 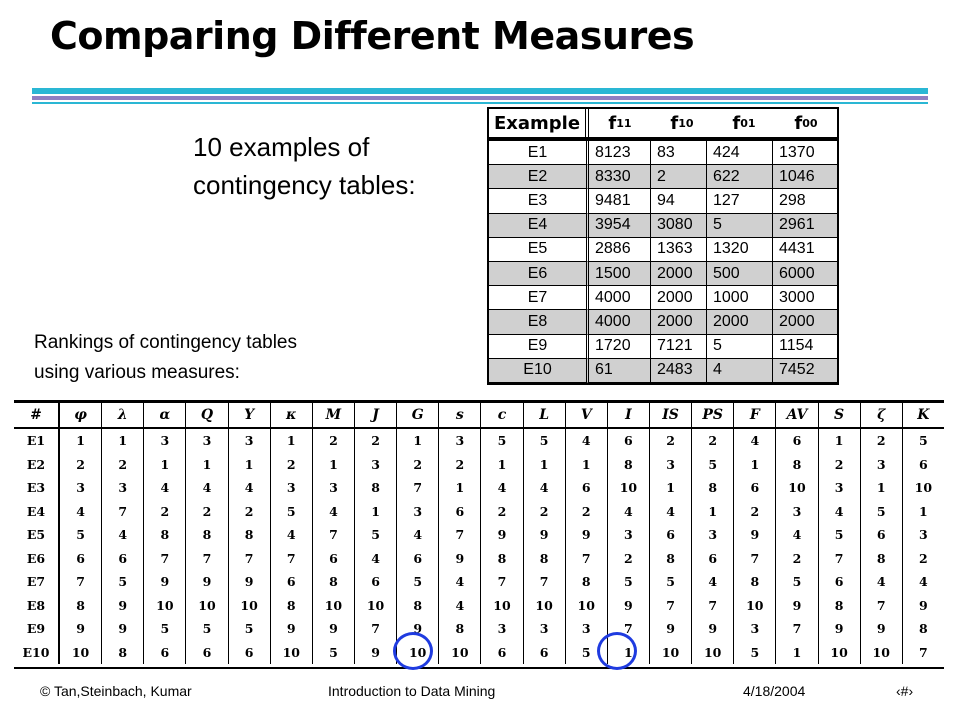 What do you see at coordinates (479, 441) in the screenshot?
I see `ranking-row: E1 1 1 3 3 3 1 2 2 1 3 5 5 4 6 2 2 4 6 1 2 5` at bounding box center [479, 441].